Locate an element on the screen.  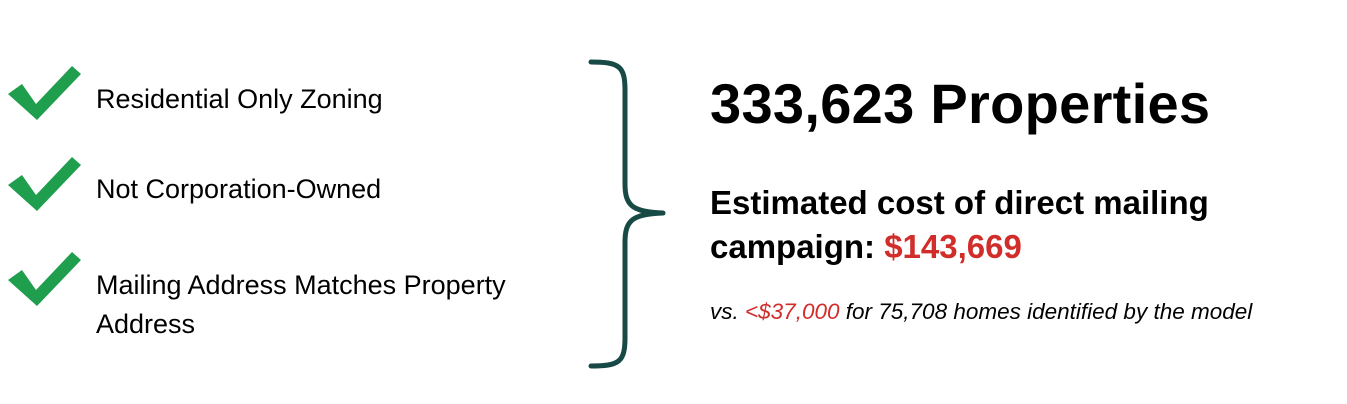
cost-line-2: campaign: $143,669 is located at coordinates (959, 247).